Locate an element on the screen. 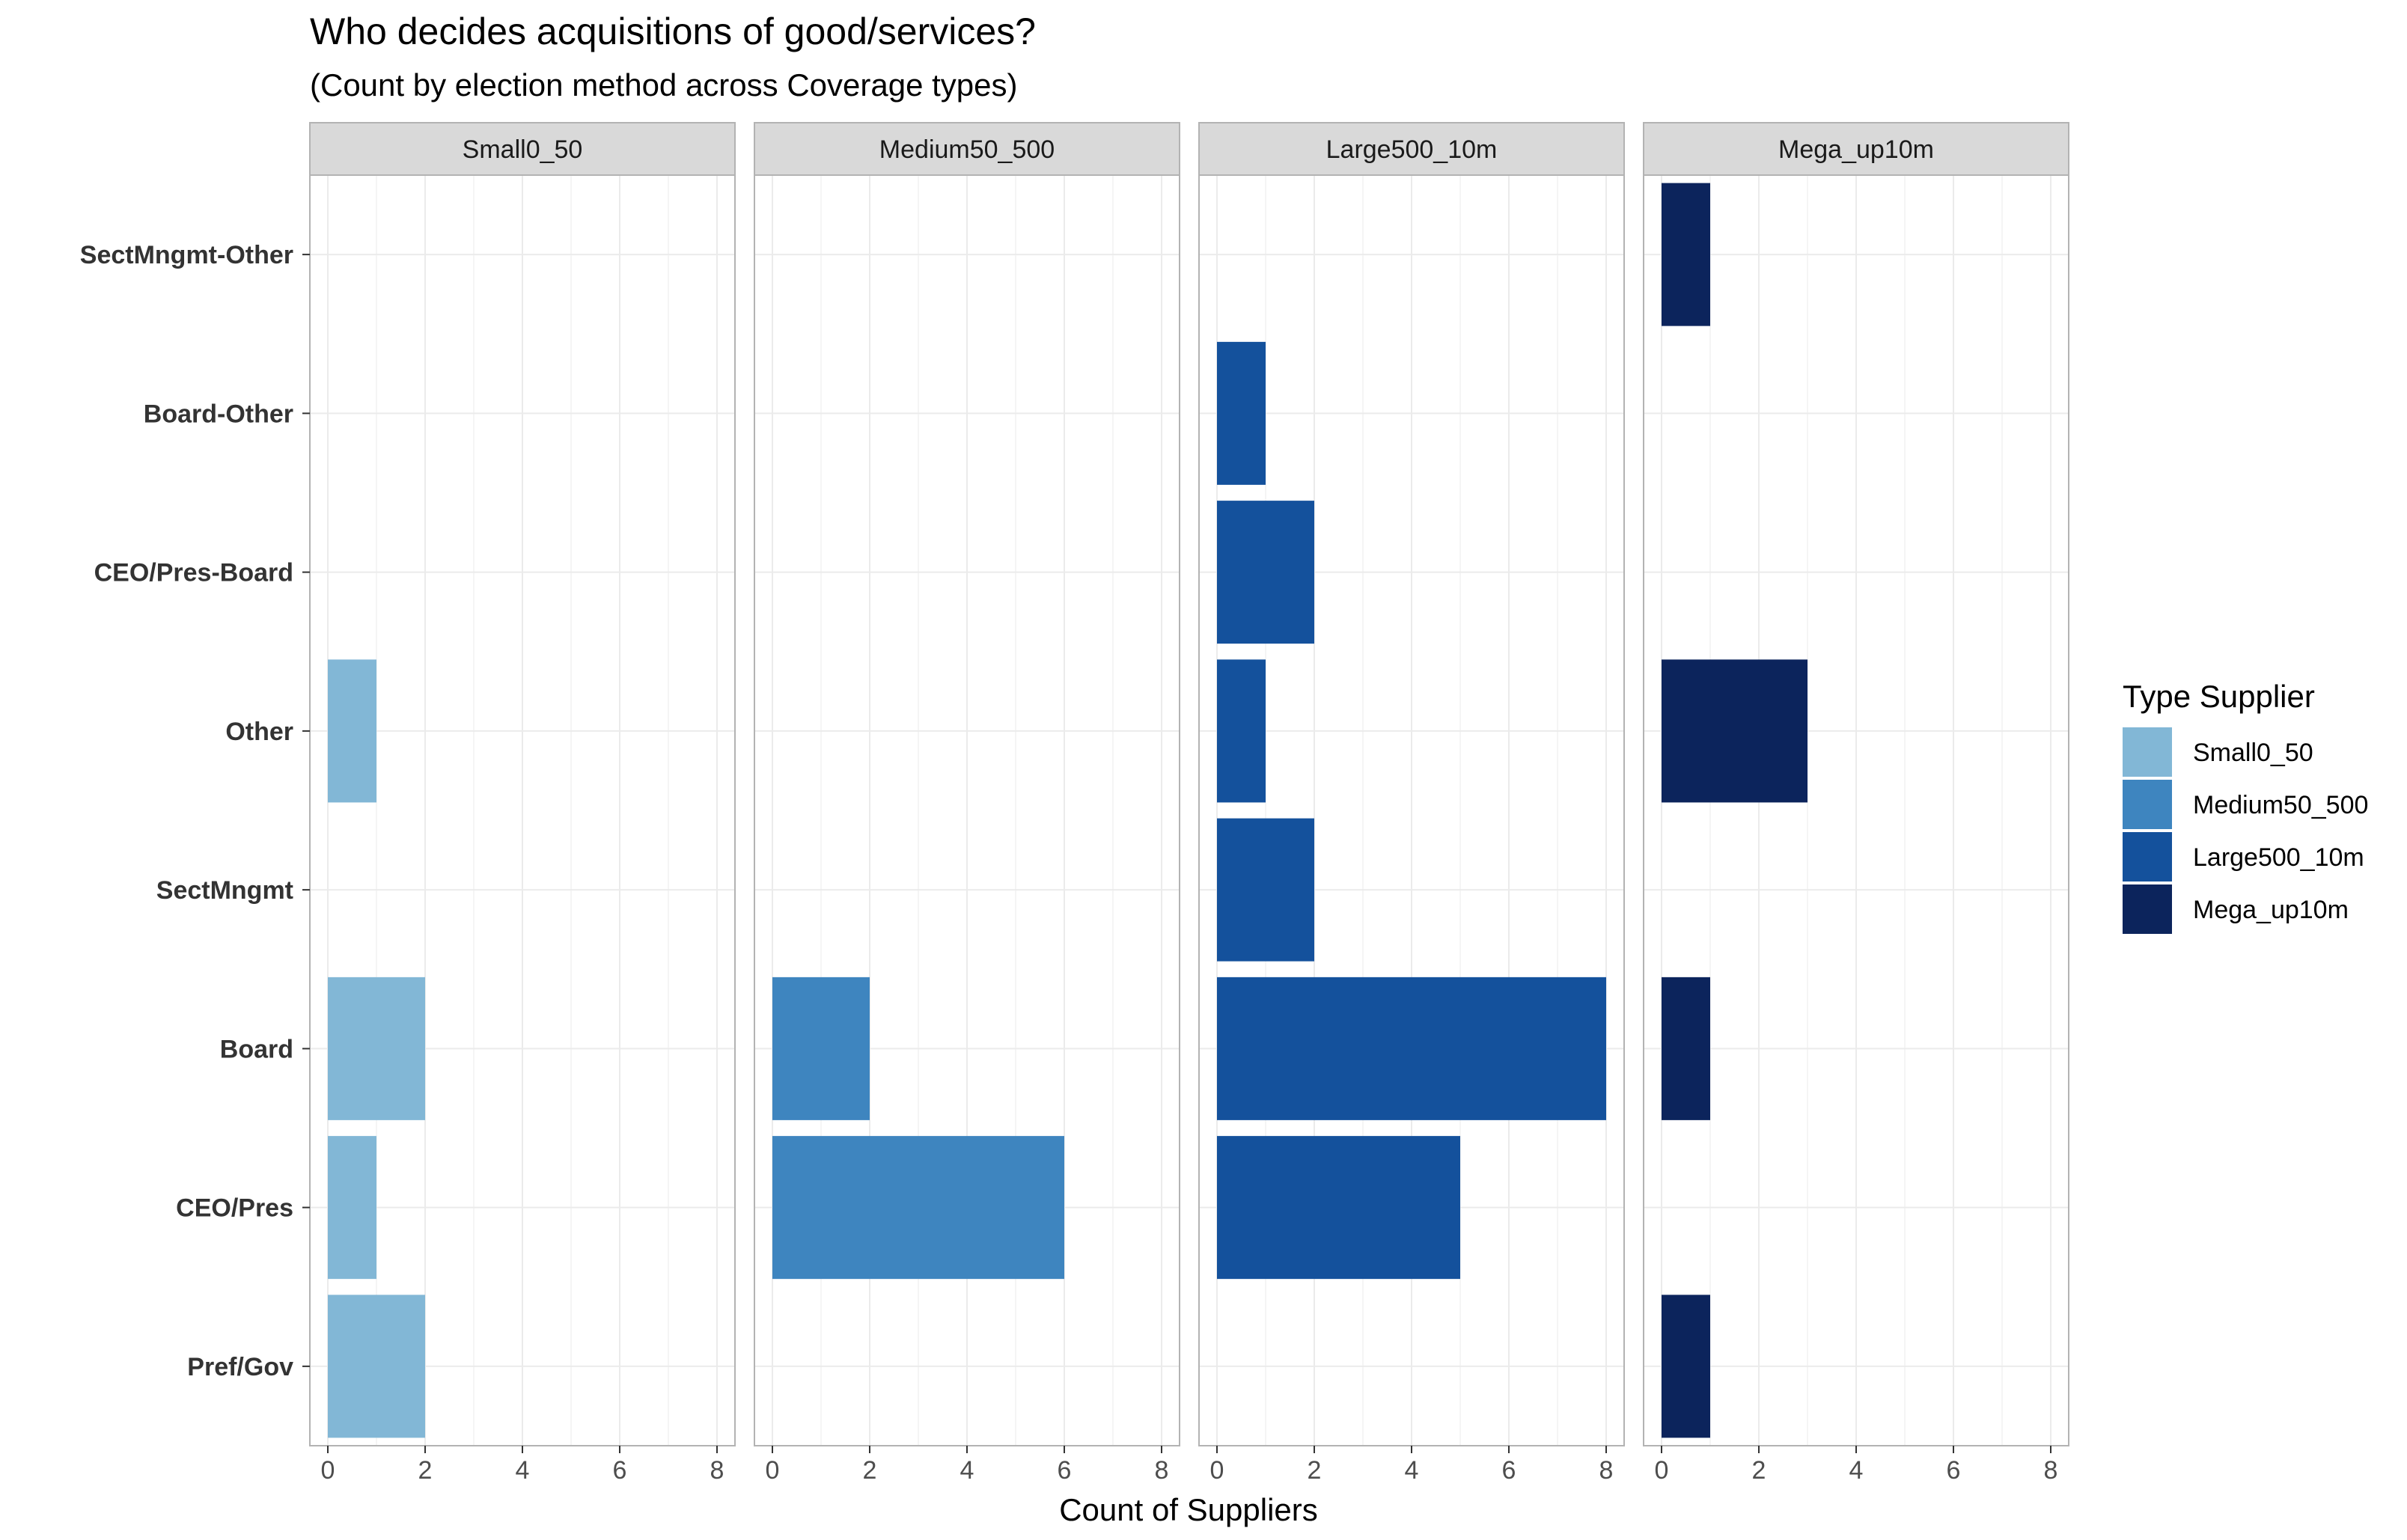 The image size is (2407, 1540). facet-strip-label: Small0_50 is located at coordinates (523, 149).